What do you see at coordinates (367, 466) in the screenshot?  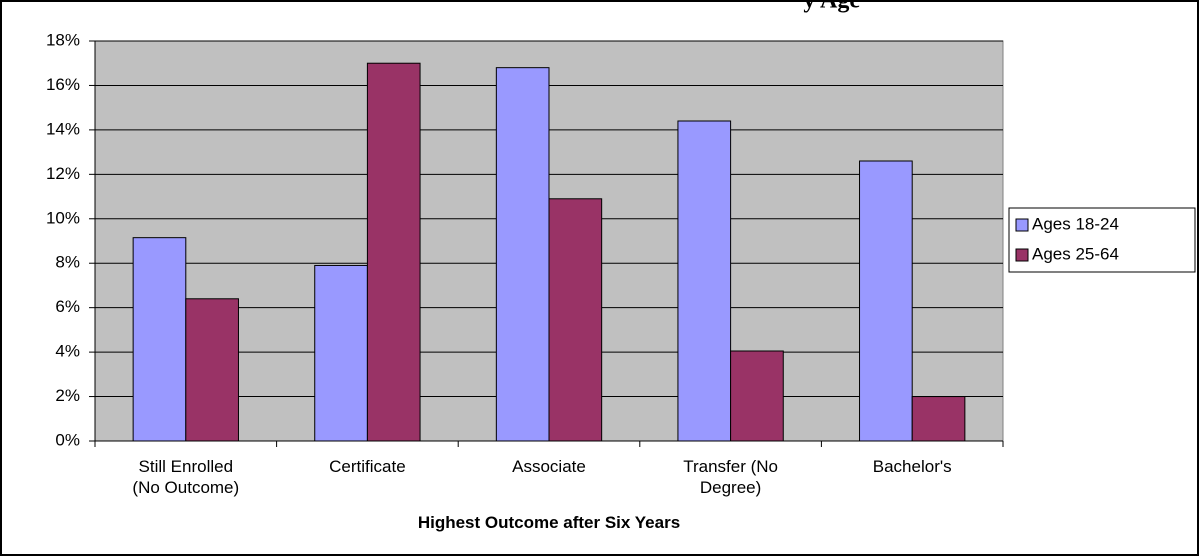 I see `x-tick-label: Certificate` at bounding box center [367, 466].